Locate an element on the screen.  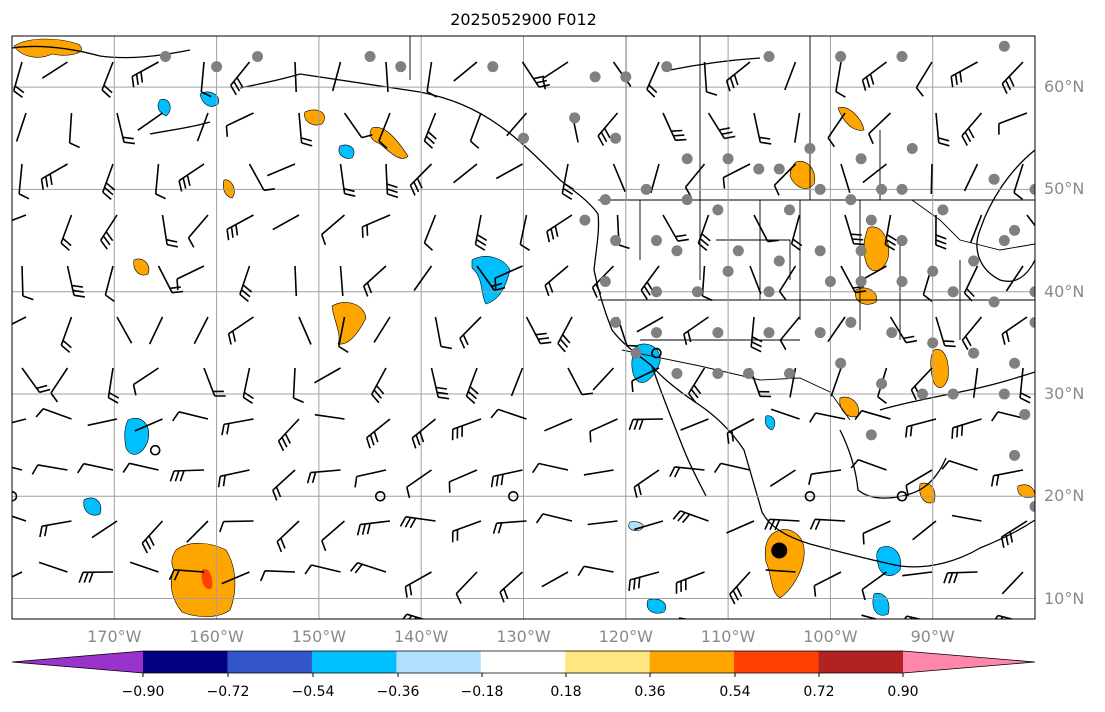
open-circle-marker is located at coordinates (15, 496).